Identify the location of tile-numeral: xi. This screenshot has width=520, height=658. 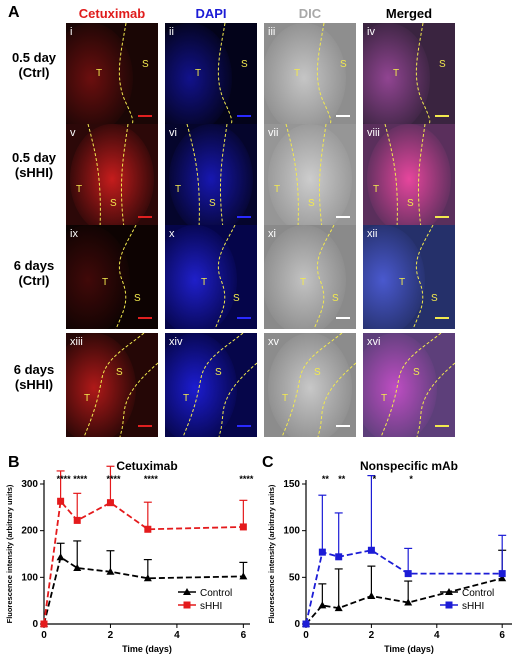
(272, 234).